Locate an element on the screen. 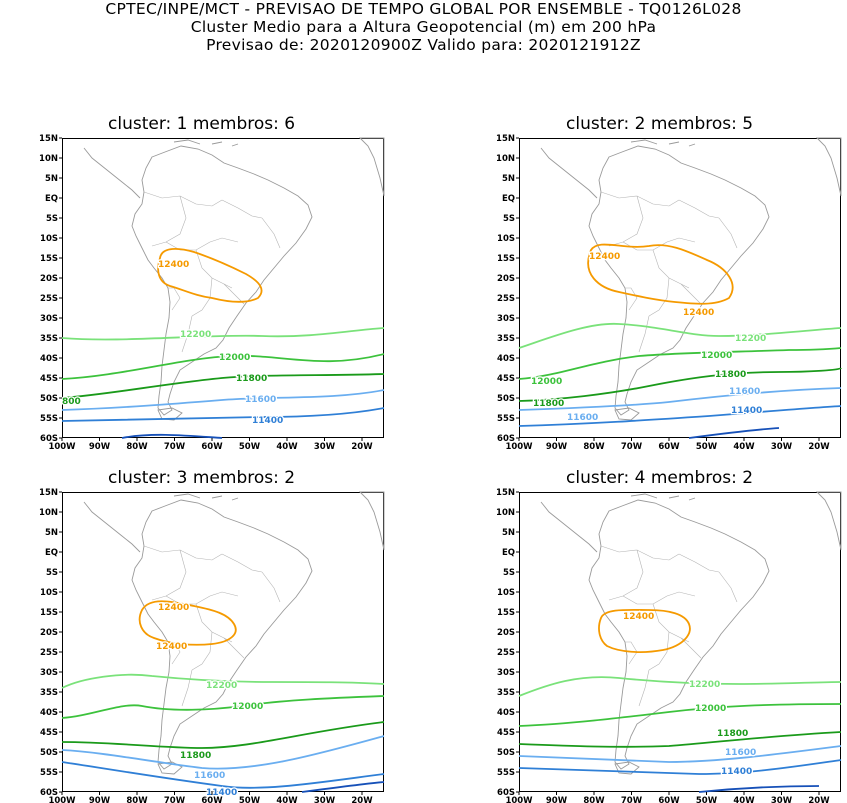 The width and height of the screenshot is (847, 803). lat-tick-label: EQ is located at coordinates (51, 553).